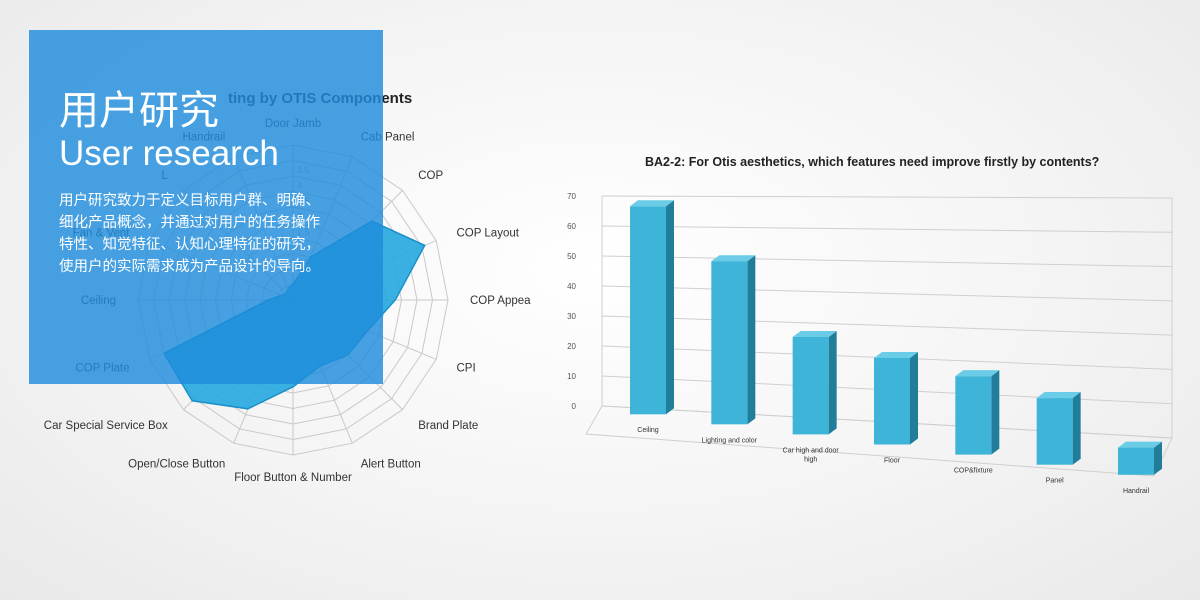 The image size is (1200, 600). What do you see at coordinates (571, 346) in the screenshot?
I see `bar-y-tick-label: 20` at bounding box center [571, 346].